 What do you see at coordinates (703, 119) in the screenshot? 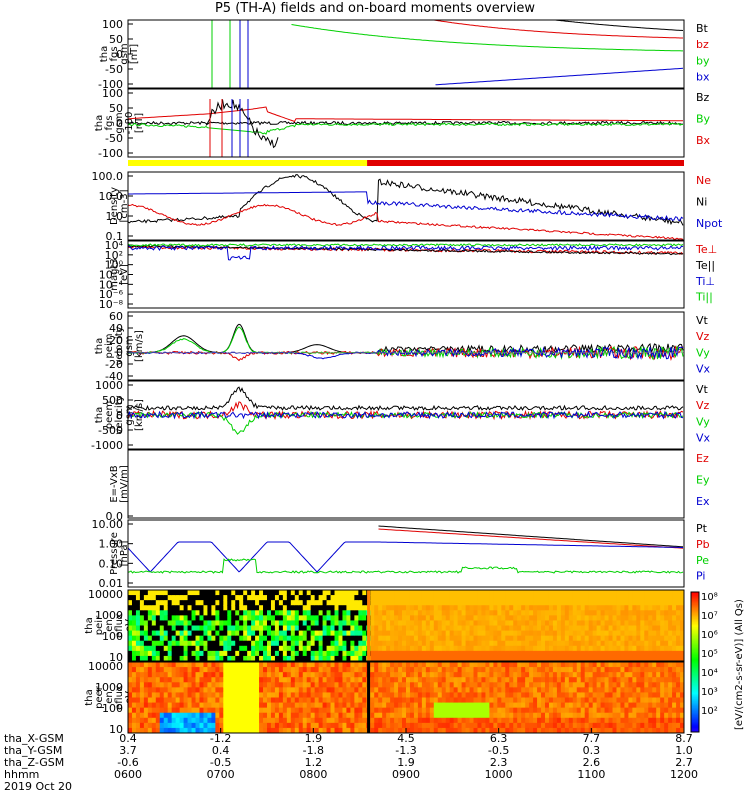
I see `legend-entry: By` at bounding box center [703, 119].